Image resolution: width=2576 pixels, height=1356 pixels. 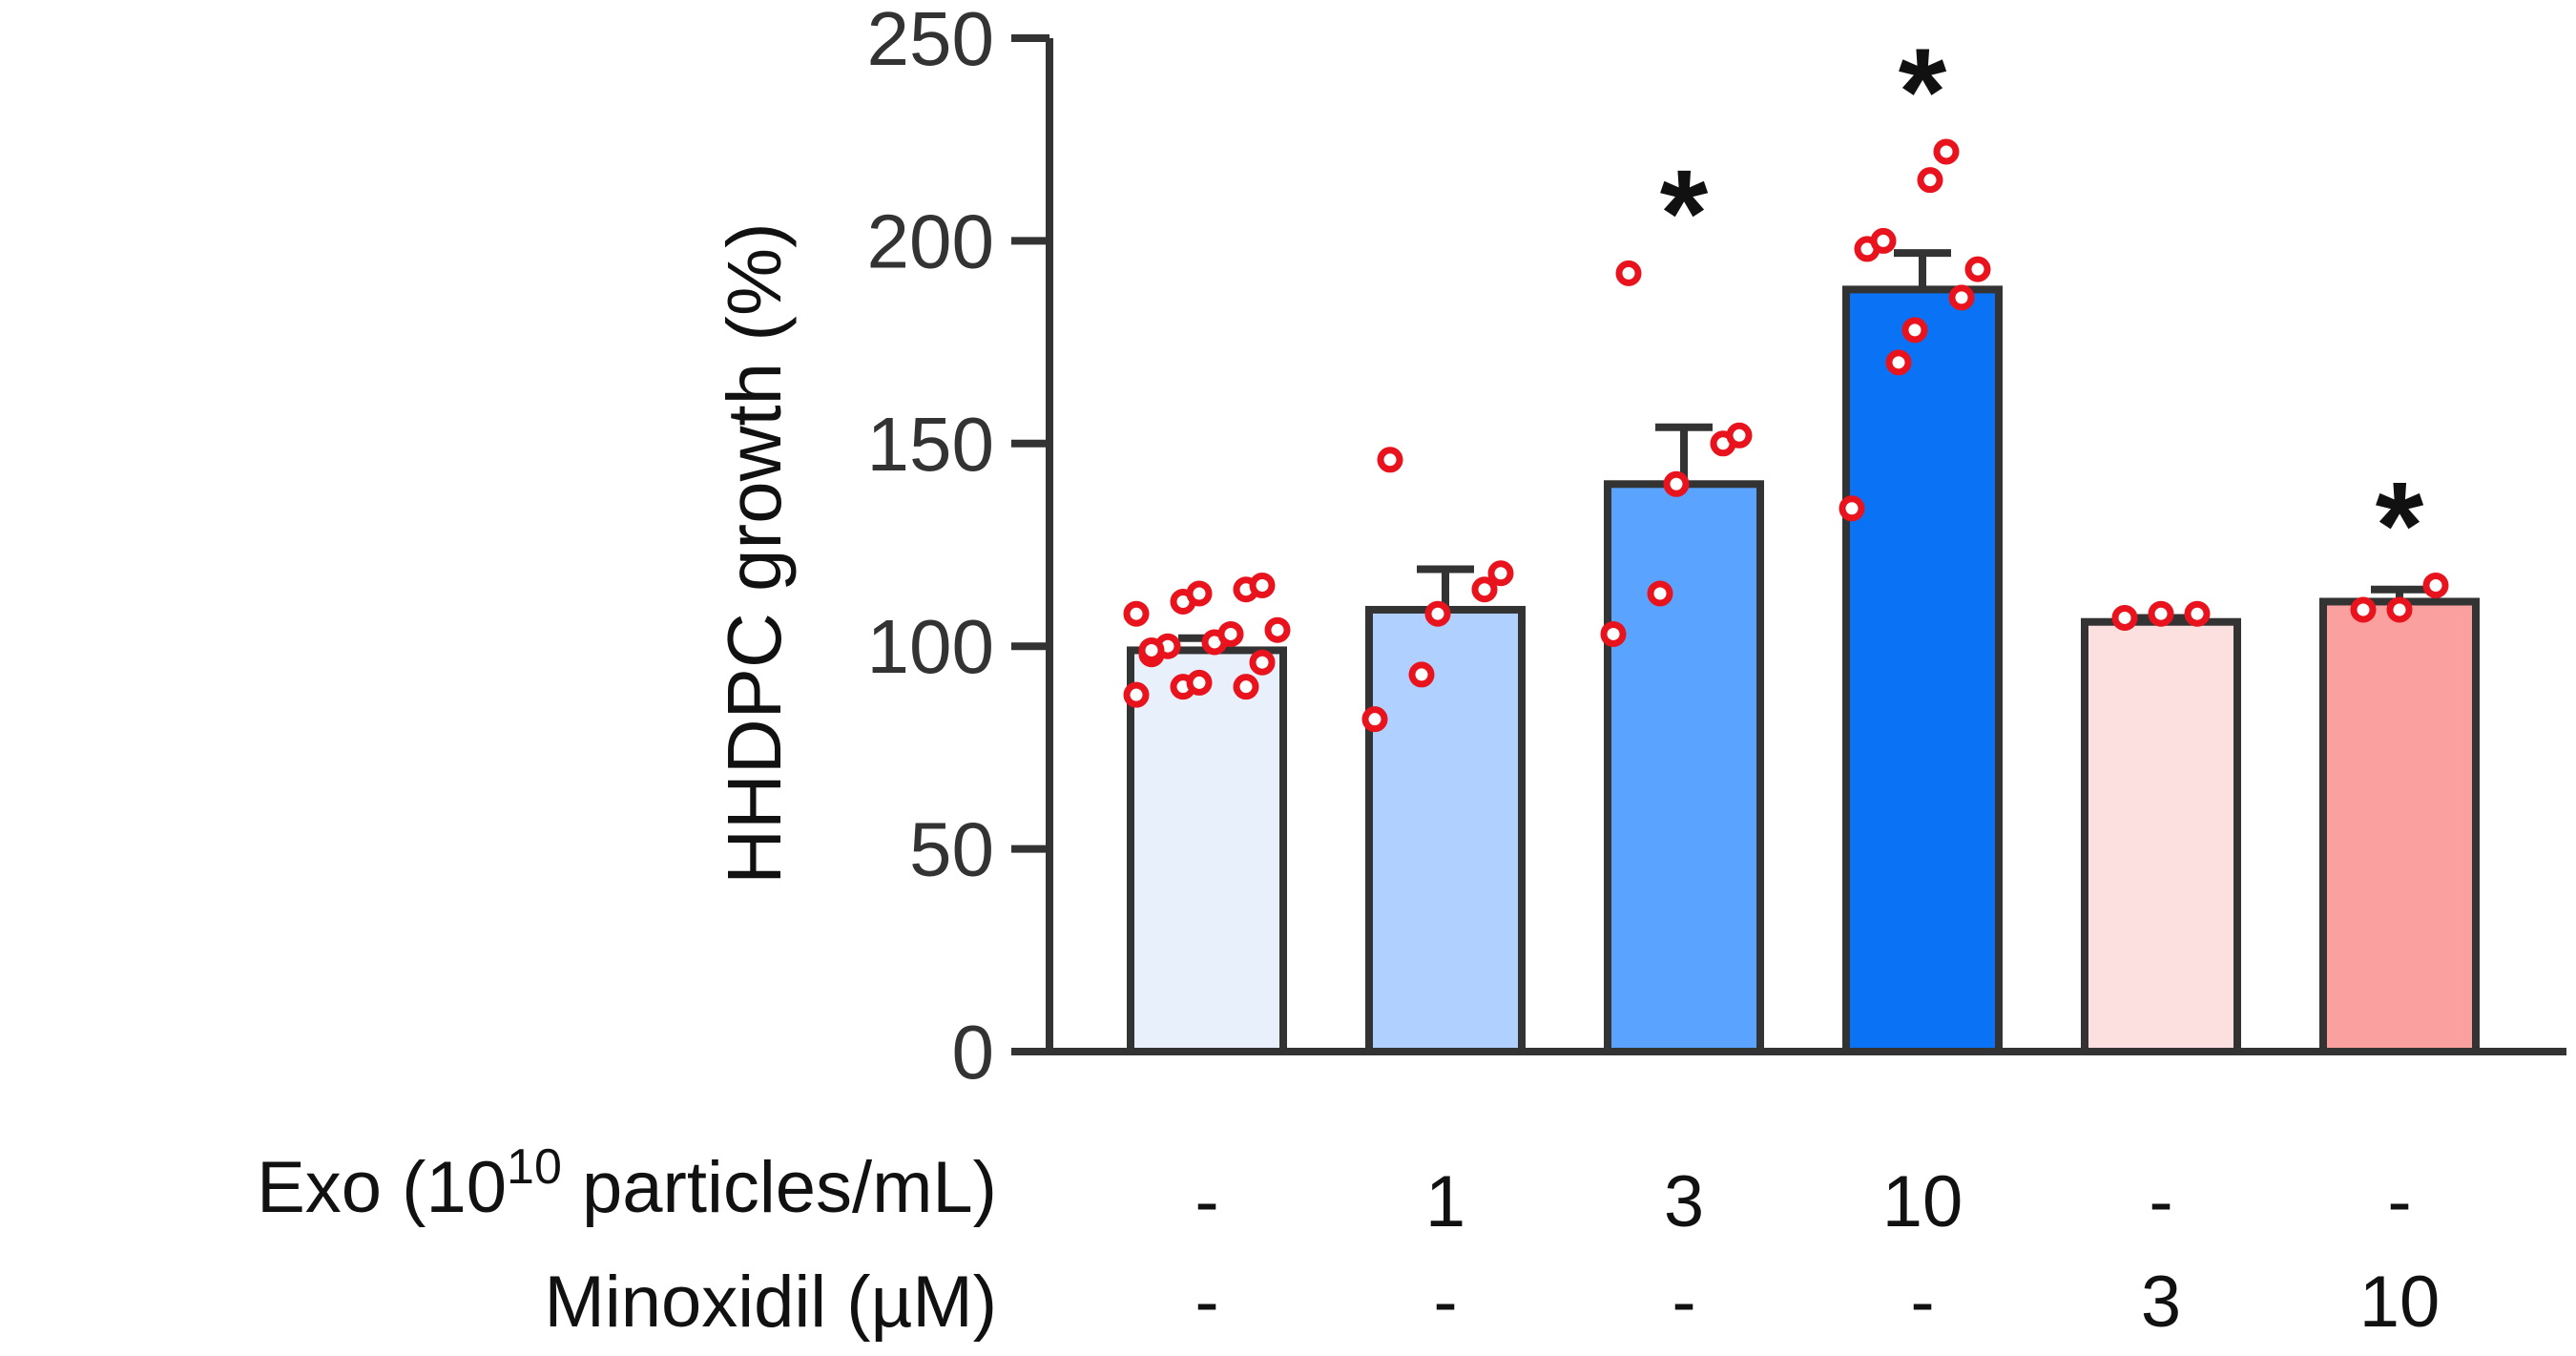 I want to click on row-label-exo-sup: 10, so click(x=534, y=1167).